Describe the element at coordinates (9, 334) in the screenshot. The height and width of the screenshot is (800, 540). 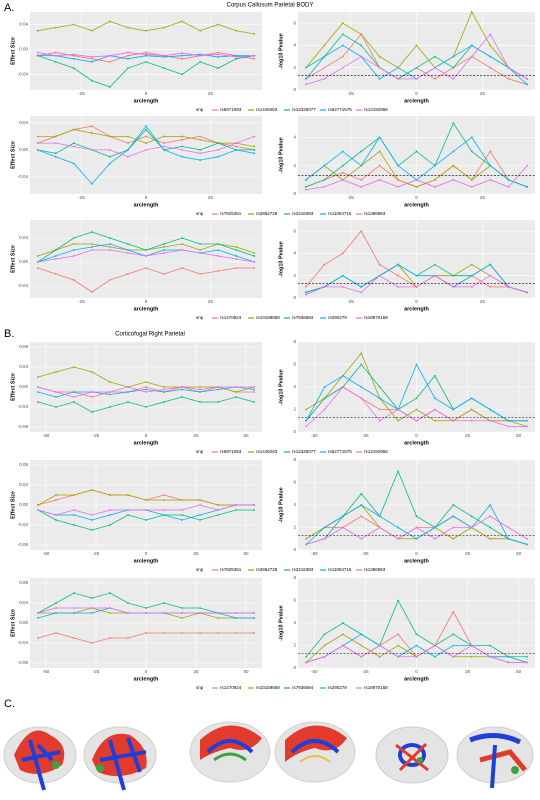
I see `section-label: B.` at that location.